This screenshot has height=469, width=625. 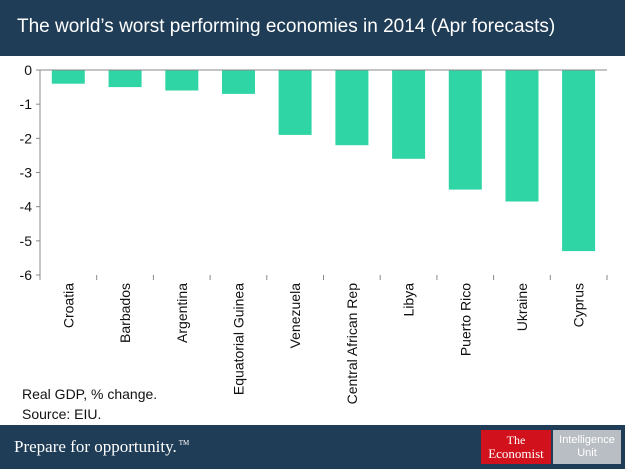 What do you see at coordinates (125, 313) in the screenshot?
I see `x-tick-label: Barbados` at bounding box center [125, 313].